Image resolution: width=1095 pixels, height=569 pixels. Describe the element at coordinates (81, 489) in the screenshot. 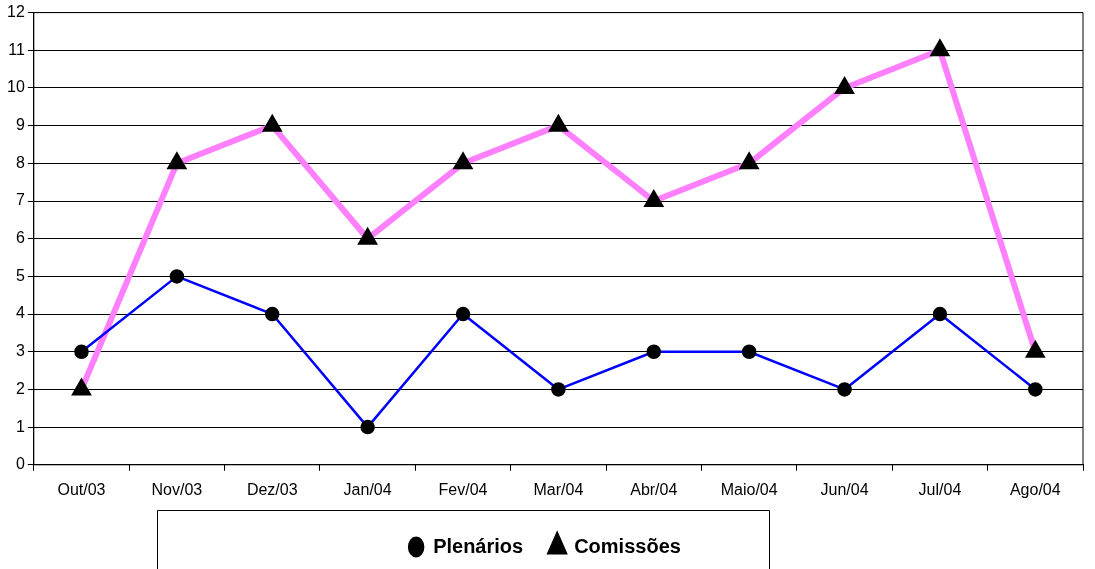

I see `x-tick-label: Out/03` at that location.